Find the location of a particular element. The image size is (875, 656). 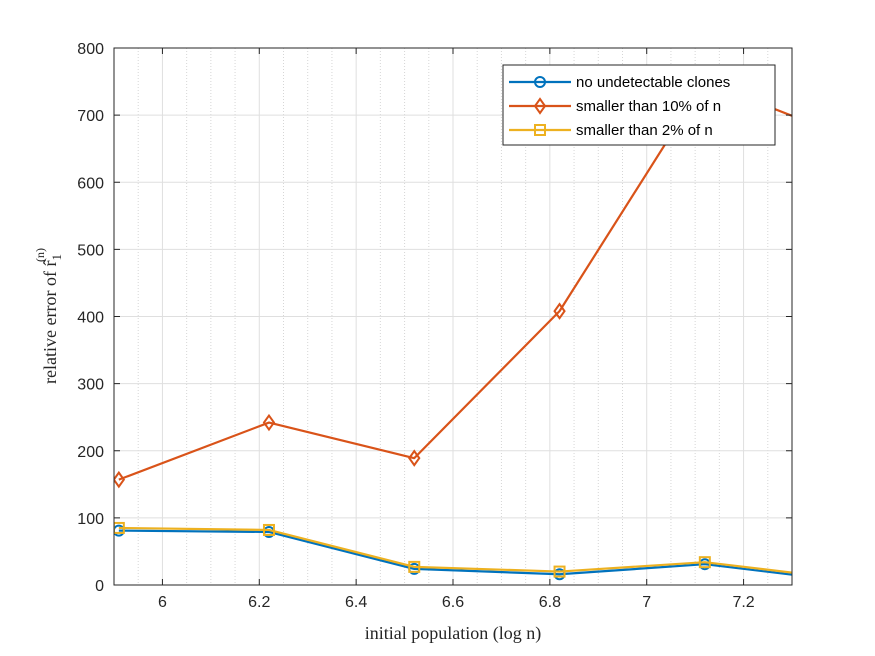

x-tick-labels: 6 6.2 6.4 6.6 6.8 7 7.2 is located at coordinates (456, 602).